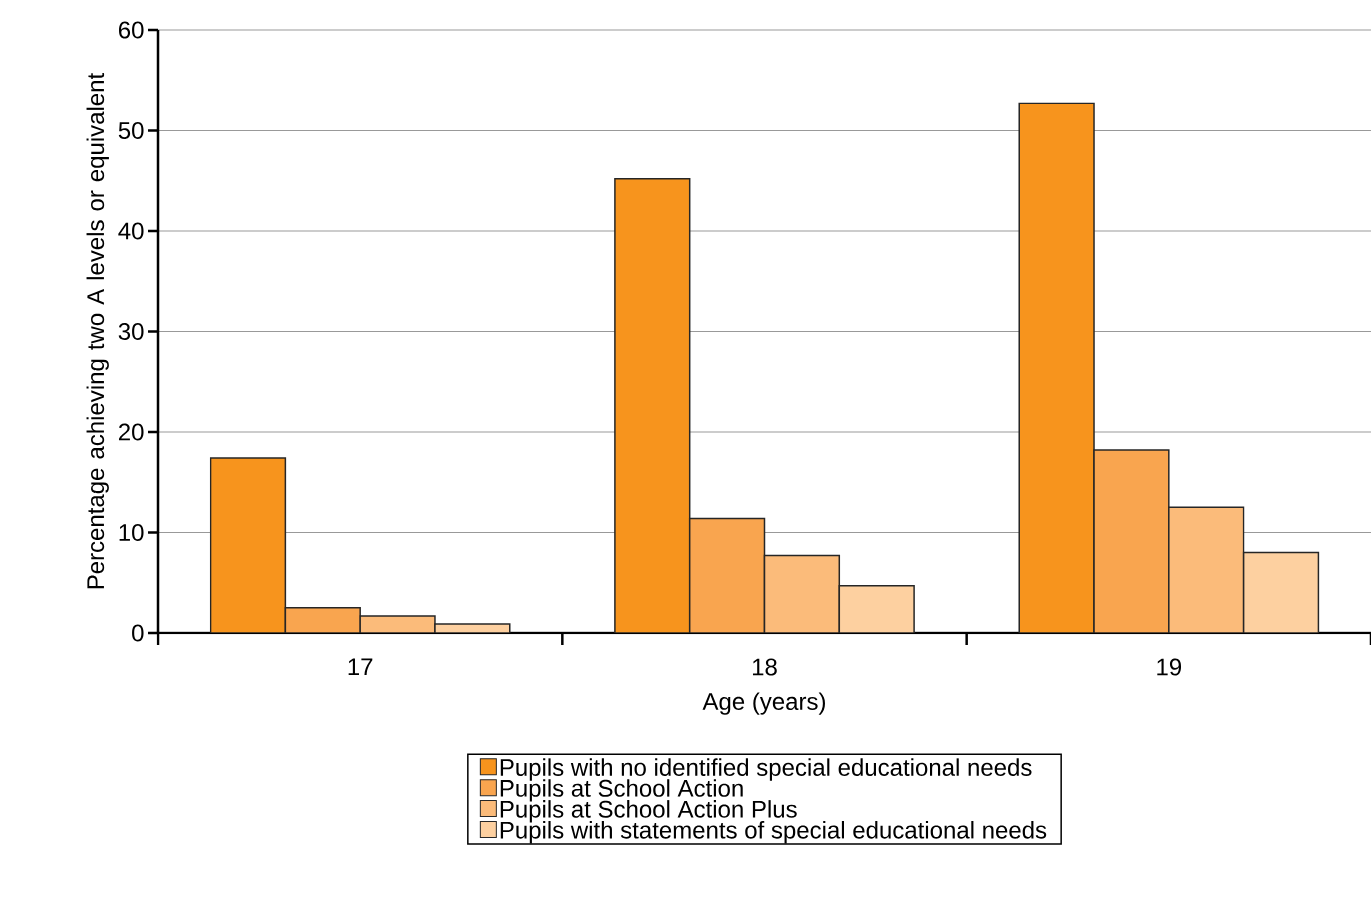 The image size is (1371, 912). What do you see at coordinates (773, 832) in the screenshot?
I see `legend-label: Pupils with statements of special educational needs` at bounding box center [773, 832].